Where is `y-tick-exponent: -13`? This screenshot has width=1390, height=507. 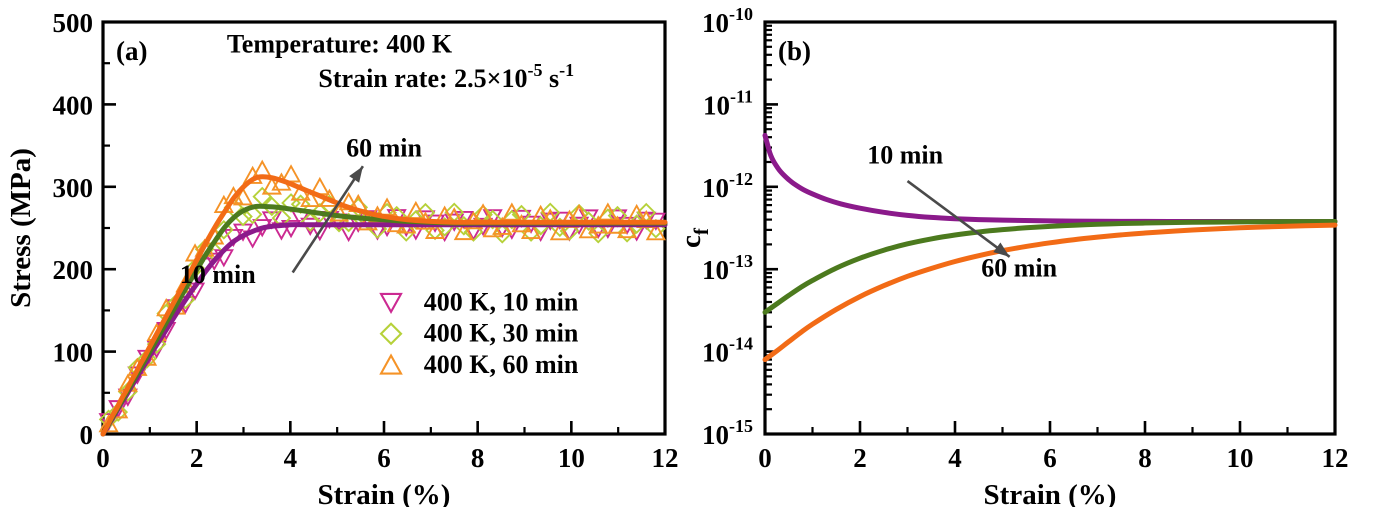 y-tick-exponent: -13 is located at coordinates (741, 261).